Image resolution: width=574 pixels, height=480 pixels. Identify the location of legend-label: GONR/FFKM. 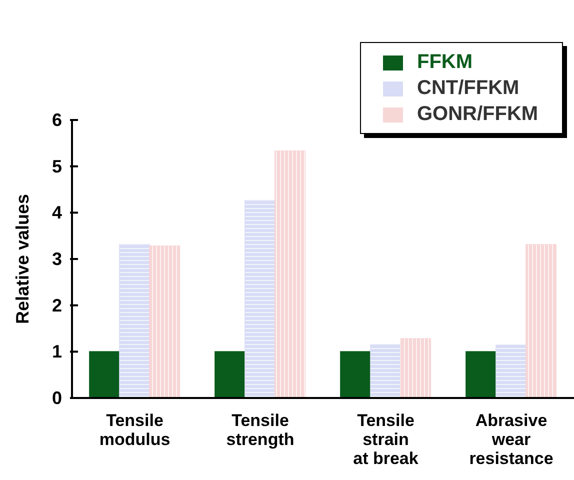
(477, 114).